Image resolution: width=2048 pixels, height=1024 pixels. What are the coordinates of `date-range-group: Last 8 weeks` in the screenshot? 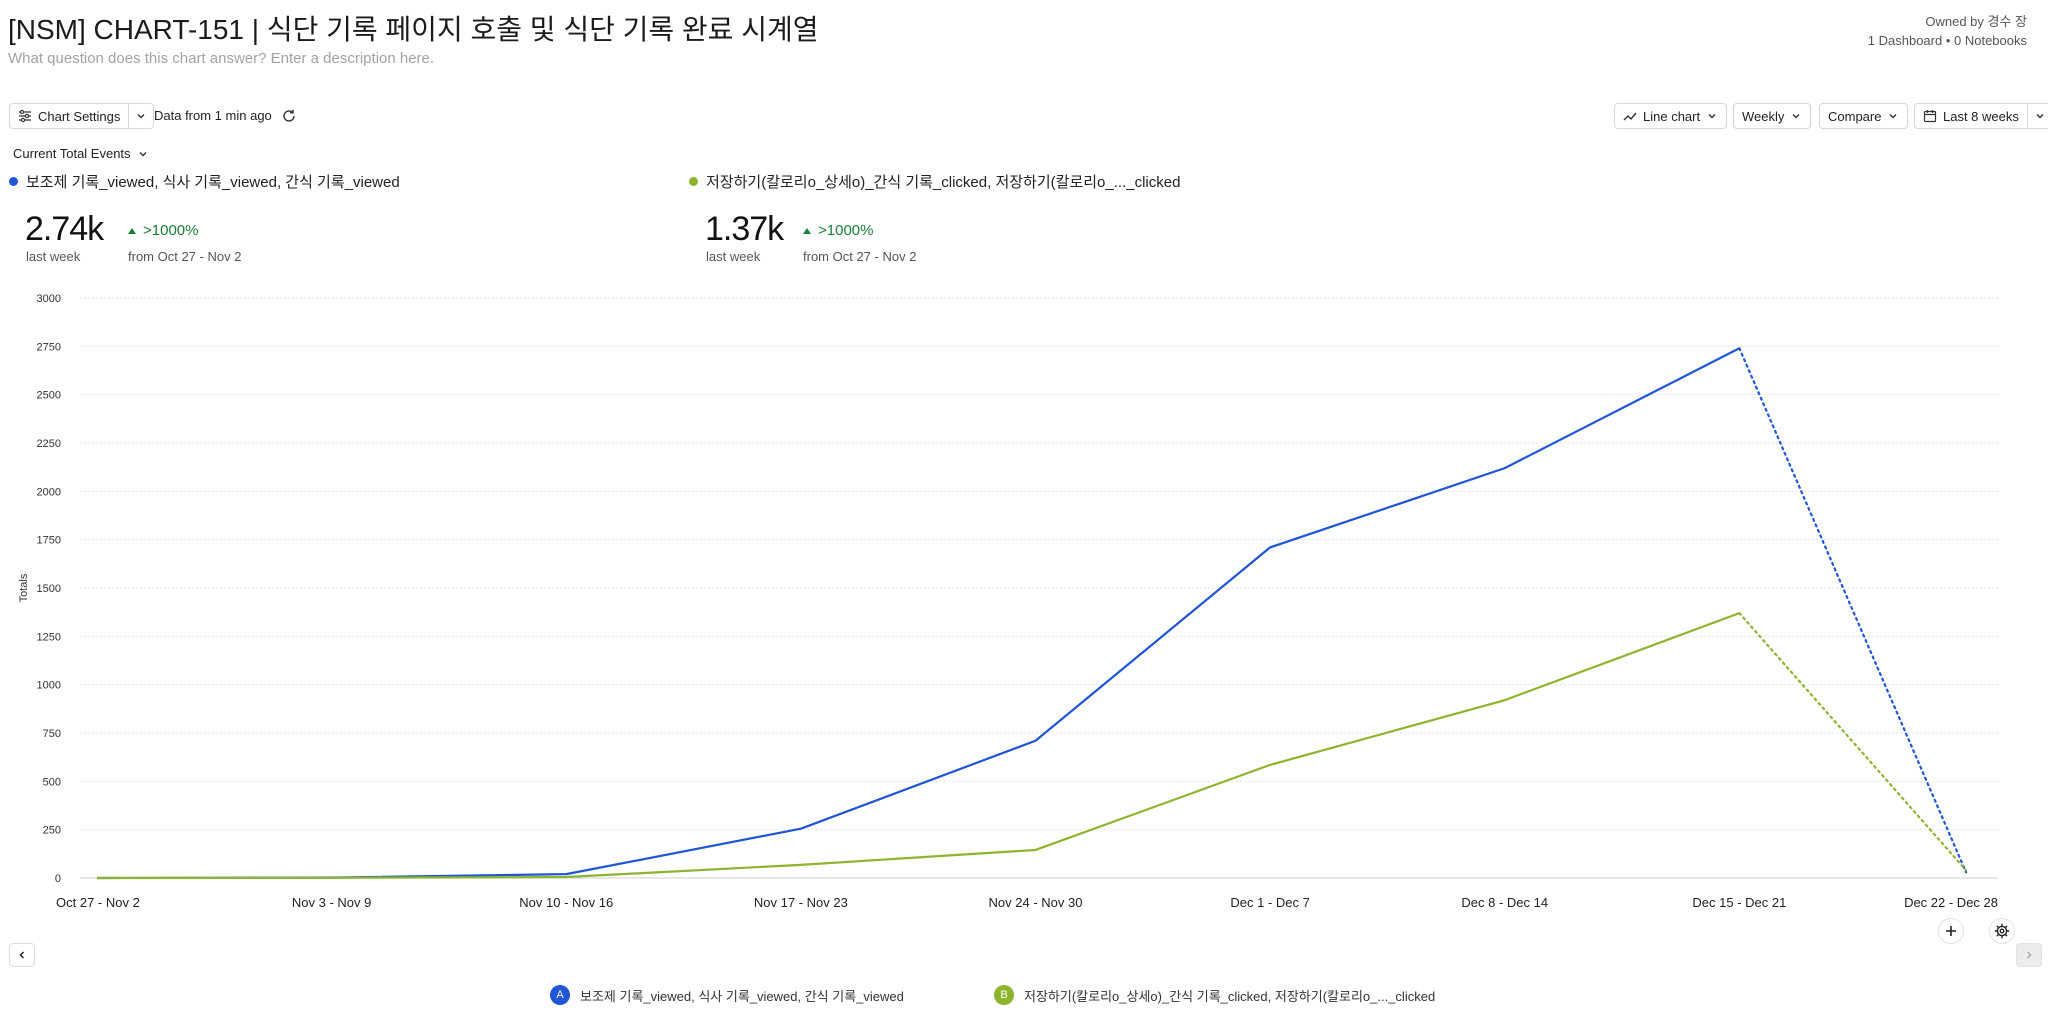 It's located at (1981, 116).